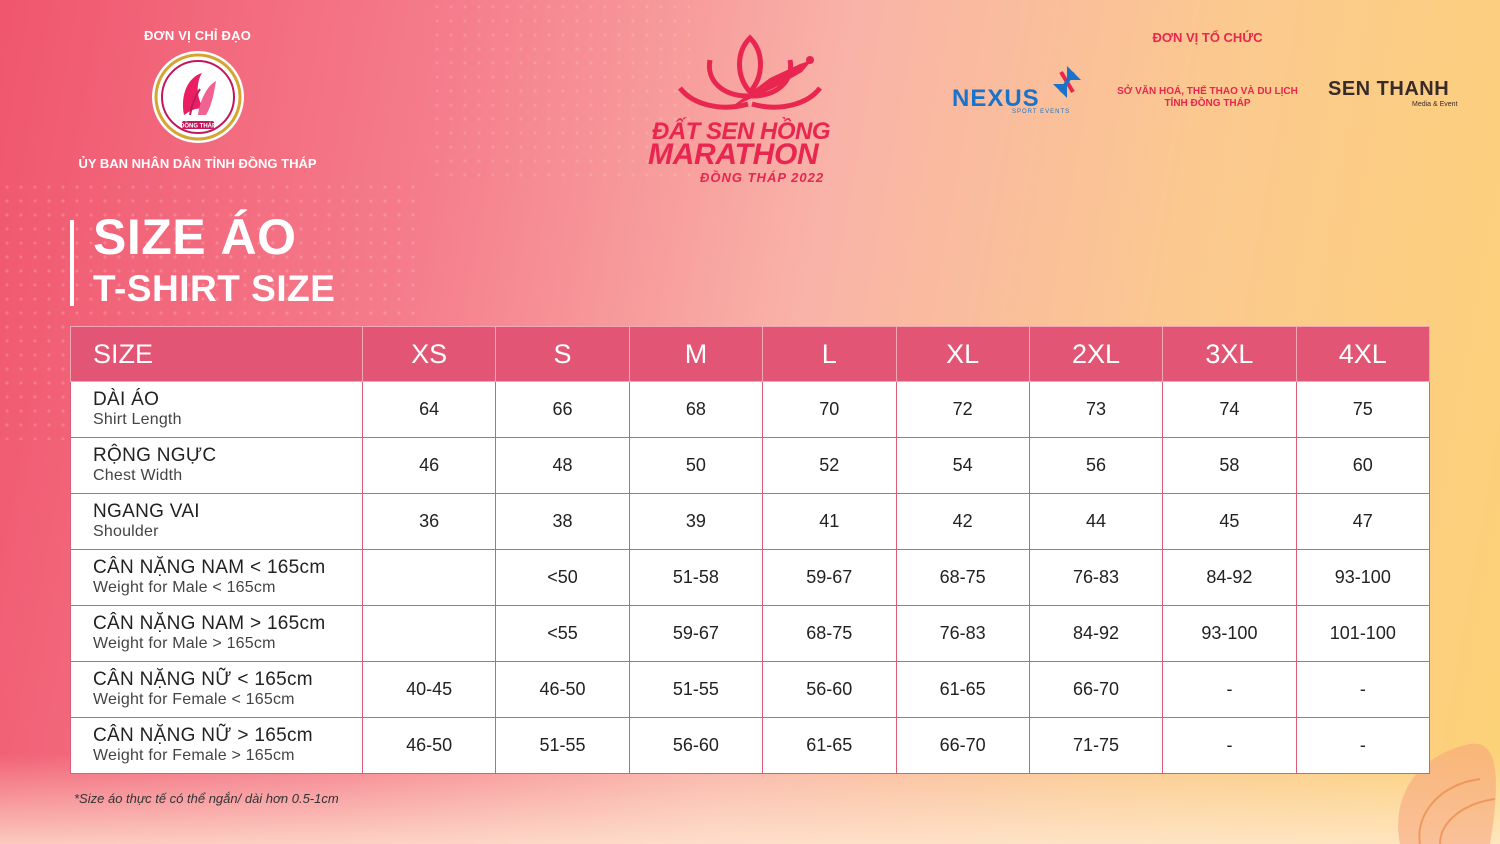  What do you see at coordinates (762, 177) in the screenshot?
I see `event-logo-line3: ĐỒNG THÁP 2022` at bounding box center [762, 177].